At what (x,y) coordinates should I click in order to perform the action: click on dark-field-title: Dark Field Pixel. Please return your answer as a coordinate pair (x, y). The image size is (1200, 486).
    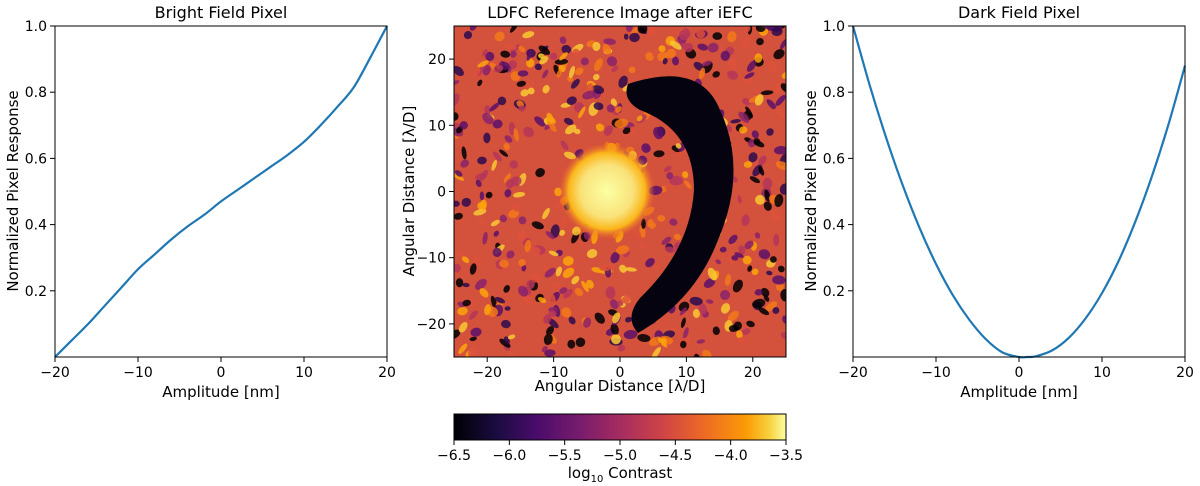
    Looking at the image, I should click on (1019, 12).